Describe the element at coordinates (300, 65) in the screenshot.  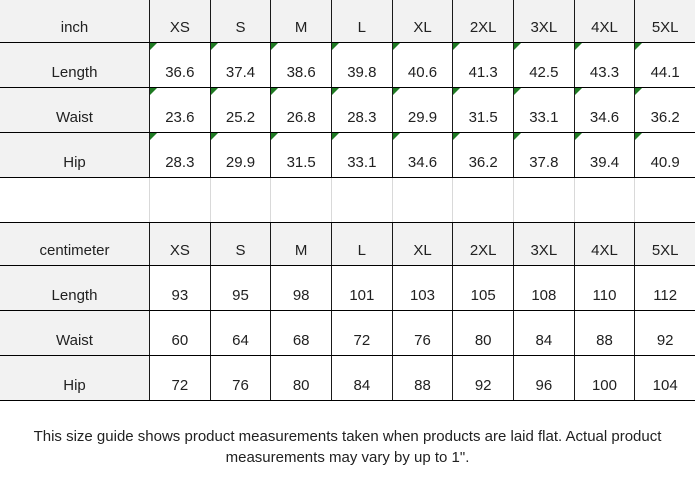
I see `size-value-cell: 38.6` at that location.